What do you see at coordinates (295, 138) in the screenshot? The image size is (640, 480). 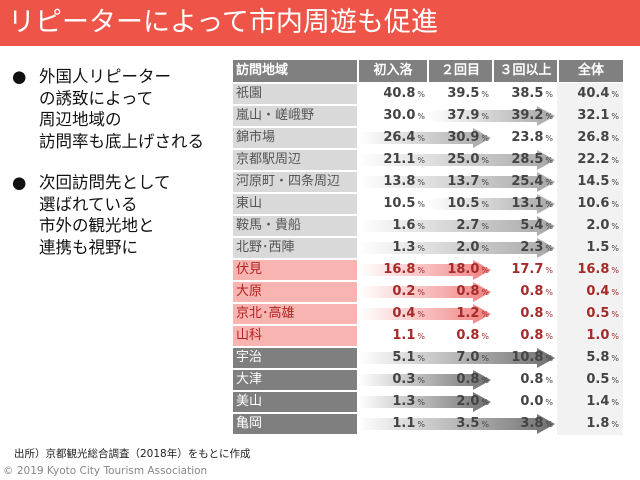 I see `region-name: 錦市場` at bounding box center [295, 138].